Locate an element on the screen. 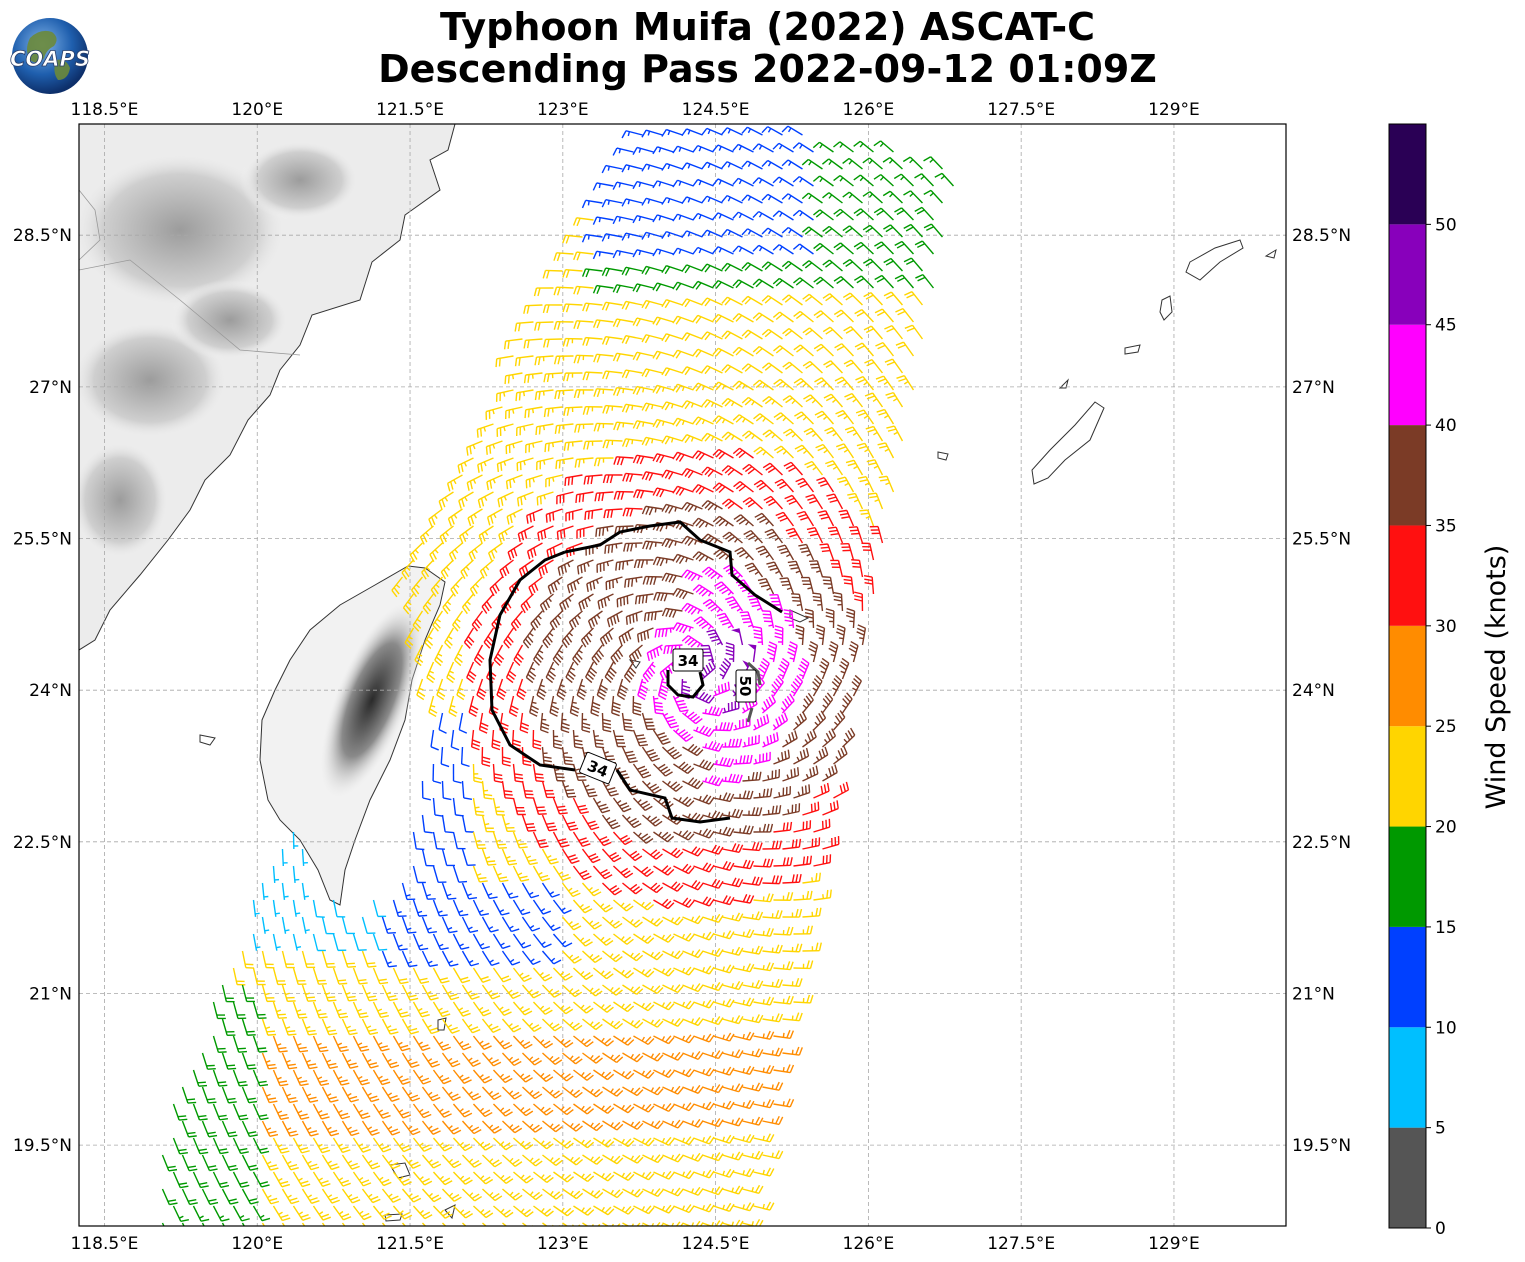  lon-label-top: 121.5°E is located at coordinates (410, 110).